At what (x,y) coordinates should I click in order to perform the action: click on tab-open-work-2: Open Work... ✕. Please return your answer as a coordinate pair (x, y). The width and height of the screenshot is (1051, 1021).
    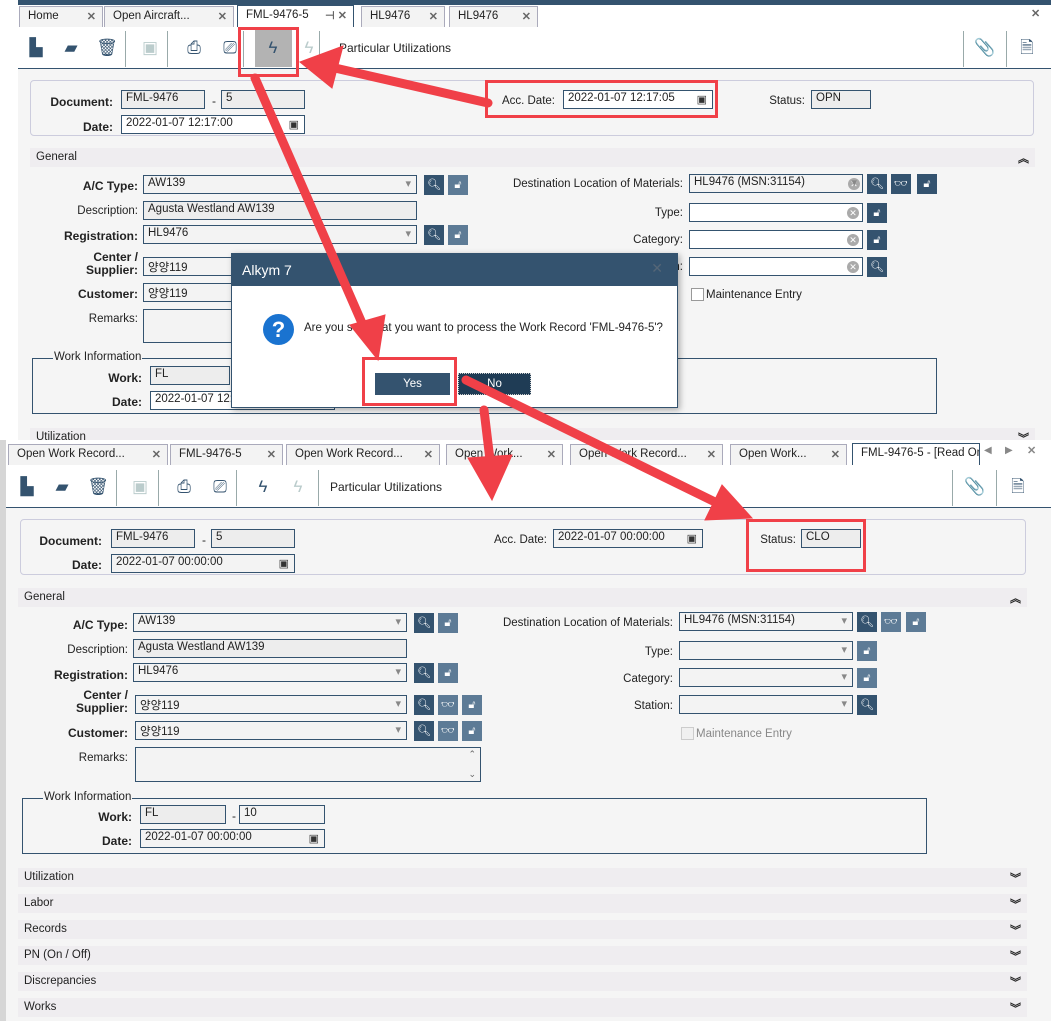
    Looking at the image, I should click on (788, 454).